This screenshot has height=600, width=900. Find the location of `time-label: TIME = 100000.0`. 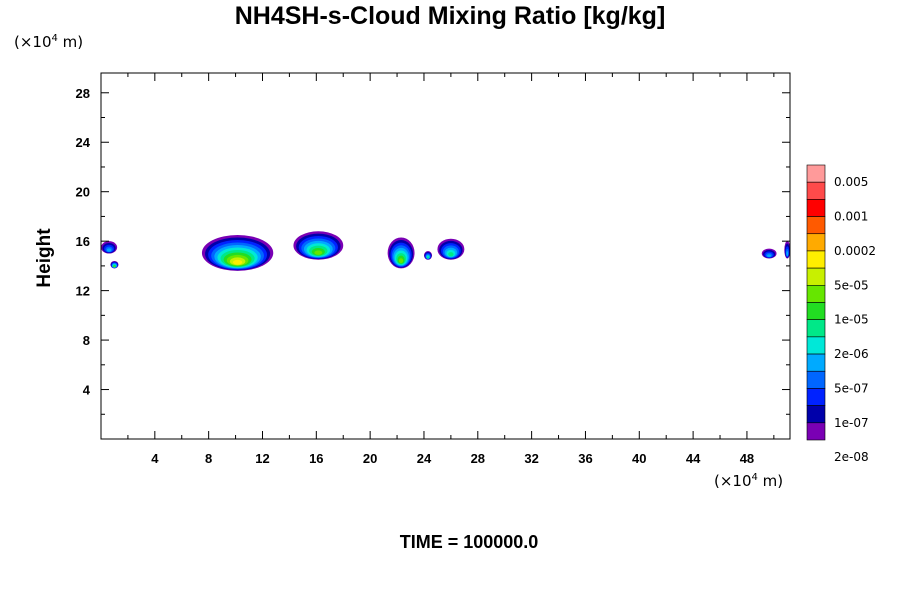

time-label: TIME = 100000.0 is located at coordinates (469, 542).